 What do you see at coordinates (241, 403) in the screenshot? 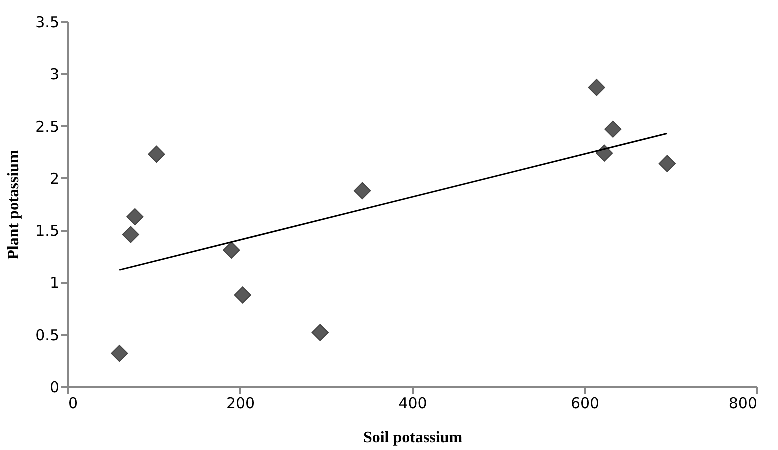
I see `x-tick-label: 200` at bounding box center [241, 403].